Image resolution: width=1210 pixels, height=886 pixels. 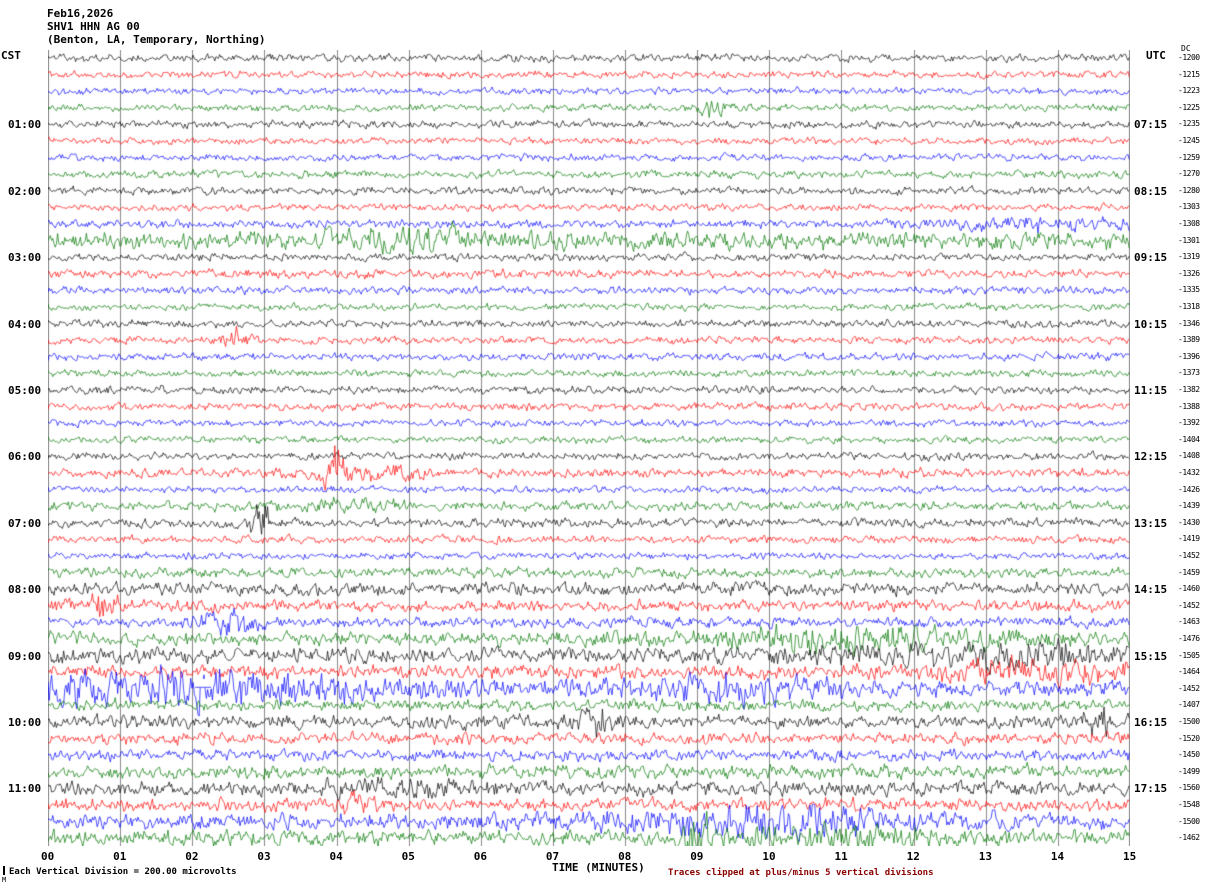 What do you see at coordinates (1189, 705) in the screenshot?
I see `dc-value-label: -1407` at bounding box center [1189, 705].